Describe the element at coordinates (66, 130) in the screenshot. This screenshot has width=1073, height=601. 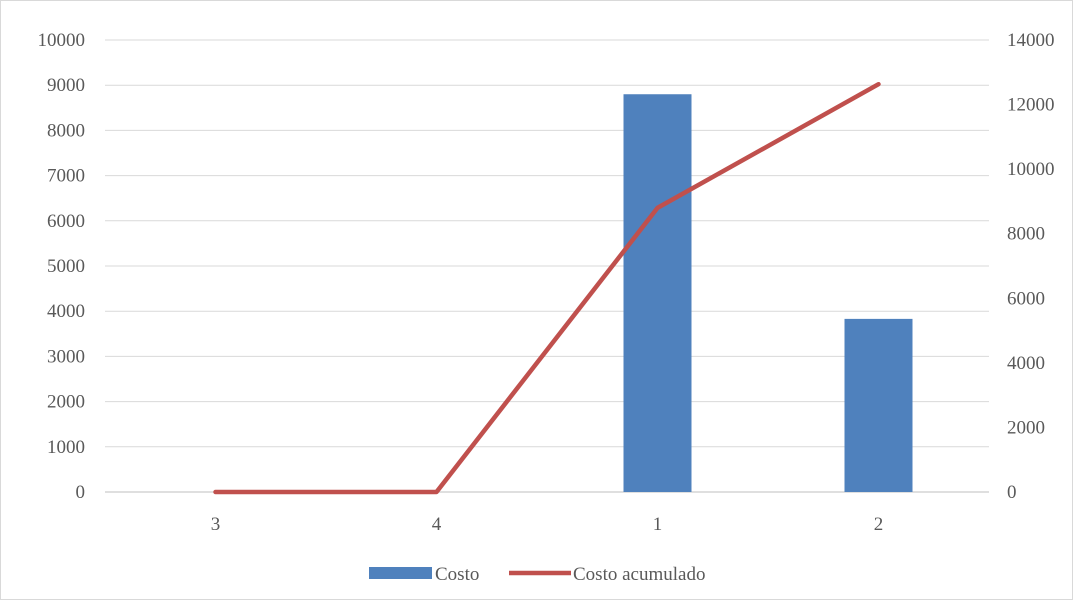
I see `left-tick-label: 8000` at that location.